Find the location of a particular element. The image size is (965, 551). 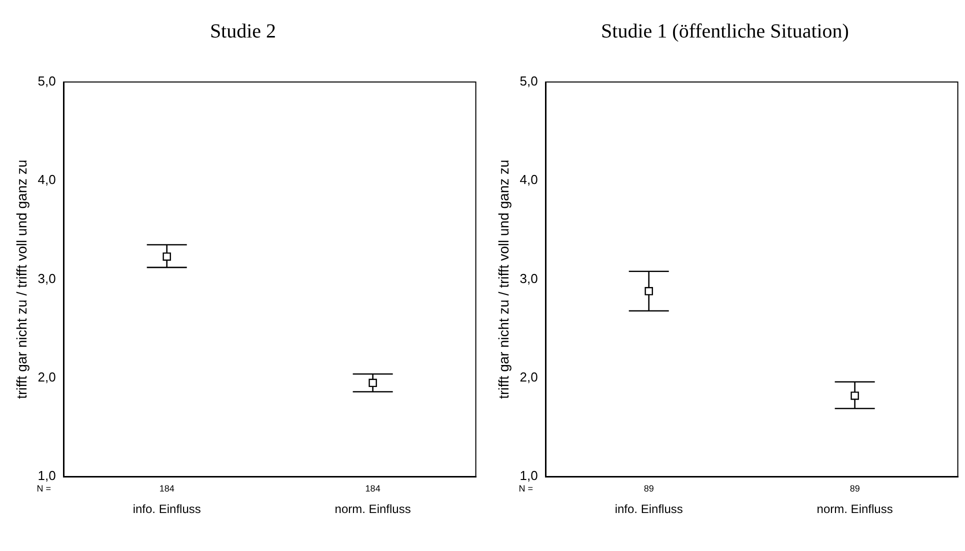

chart-title: Studie 2 is located at coordinates (243, 31).